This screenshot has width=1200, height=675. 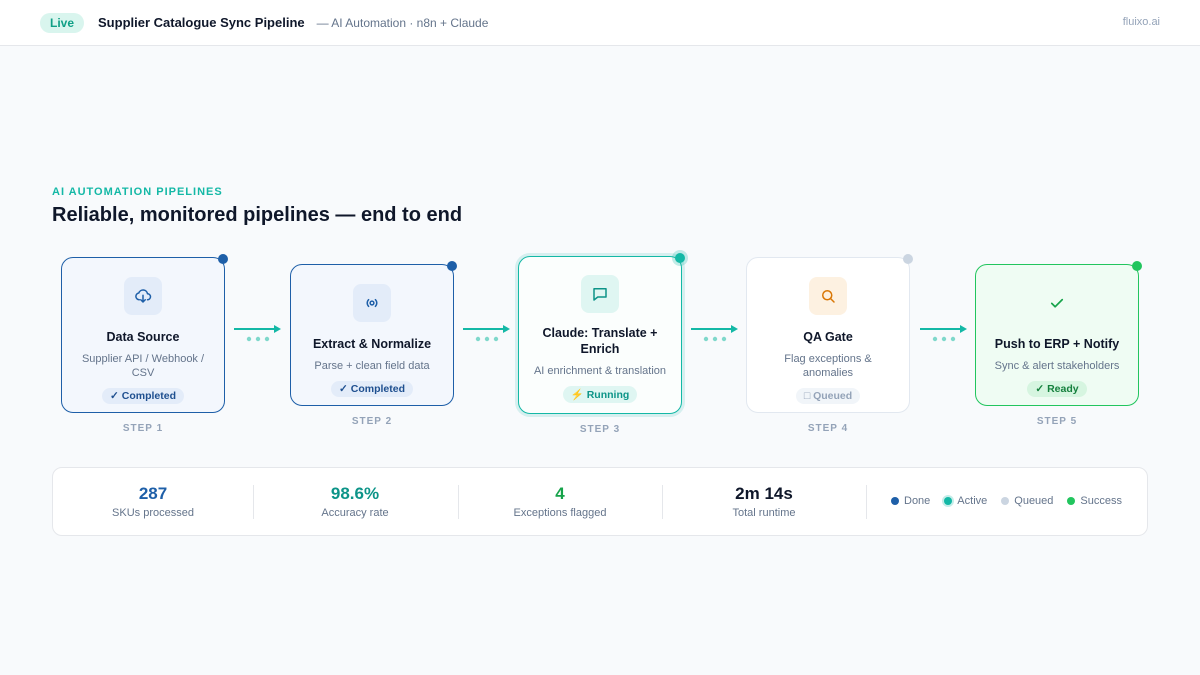 I want to click on legend-label: Active, so click(x=972, y=501).